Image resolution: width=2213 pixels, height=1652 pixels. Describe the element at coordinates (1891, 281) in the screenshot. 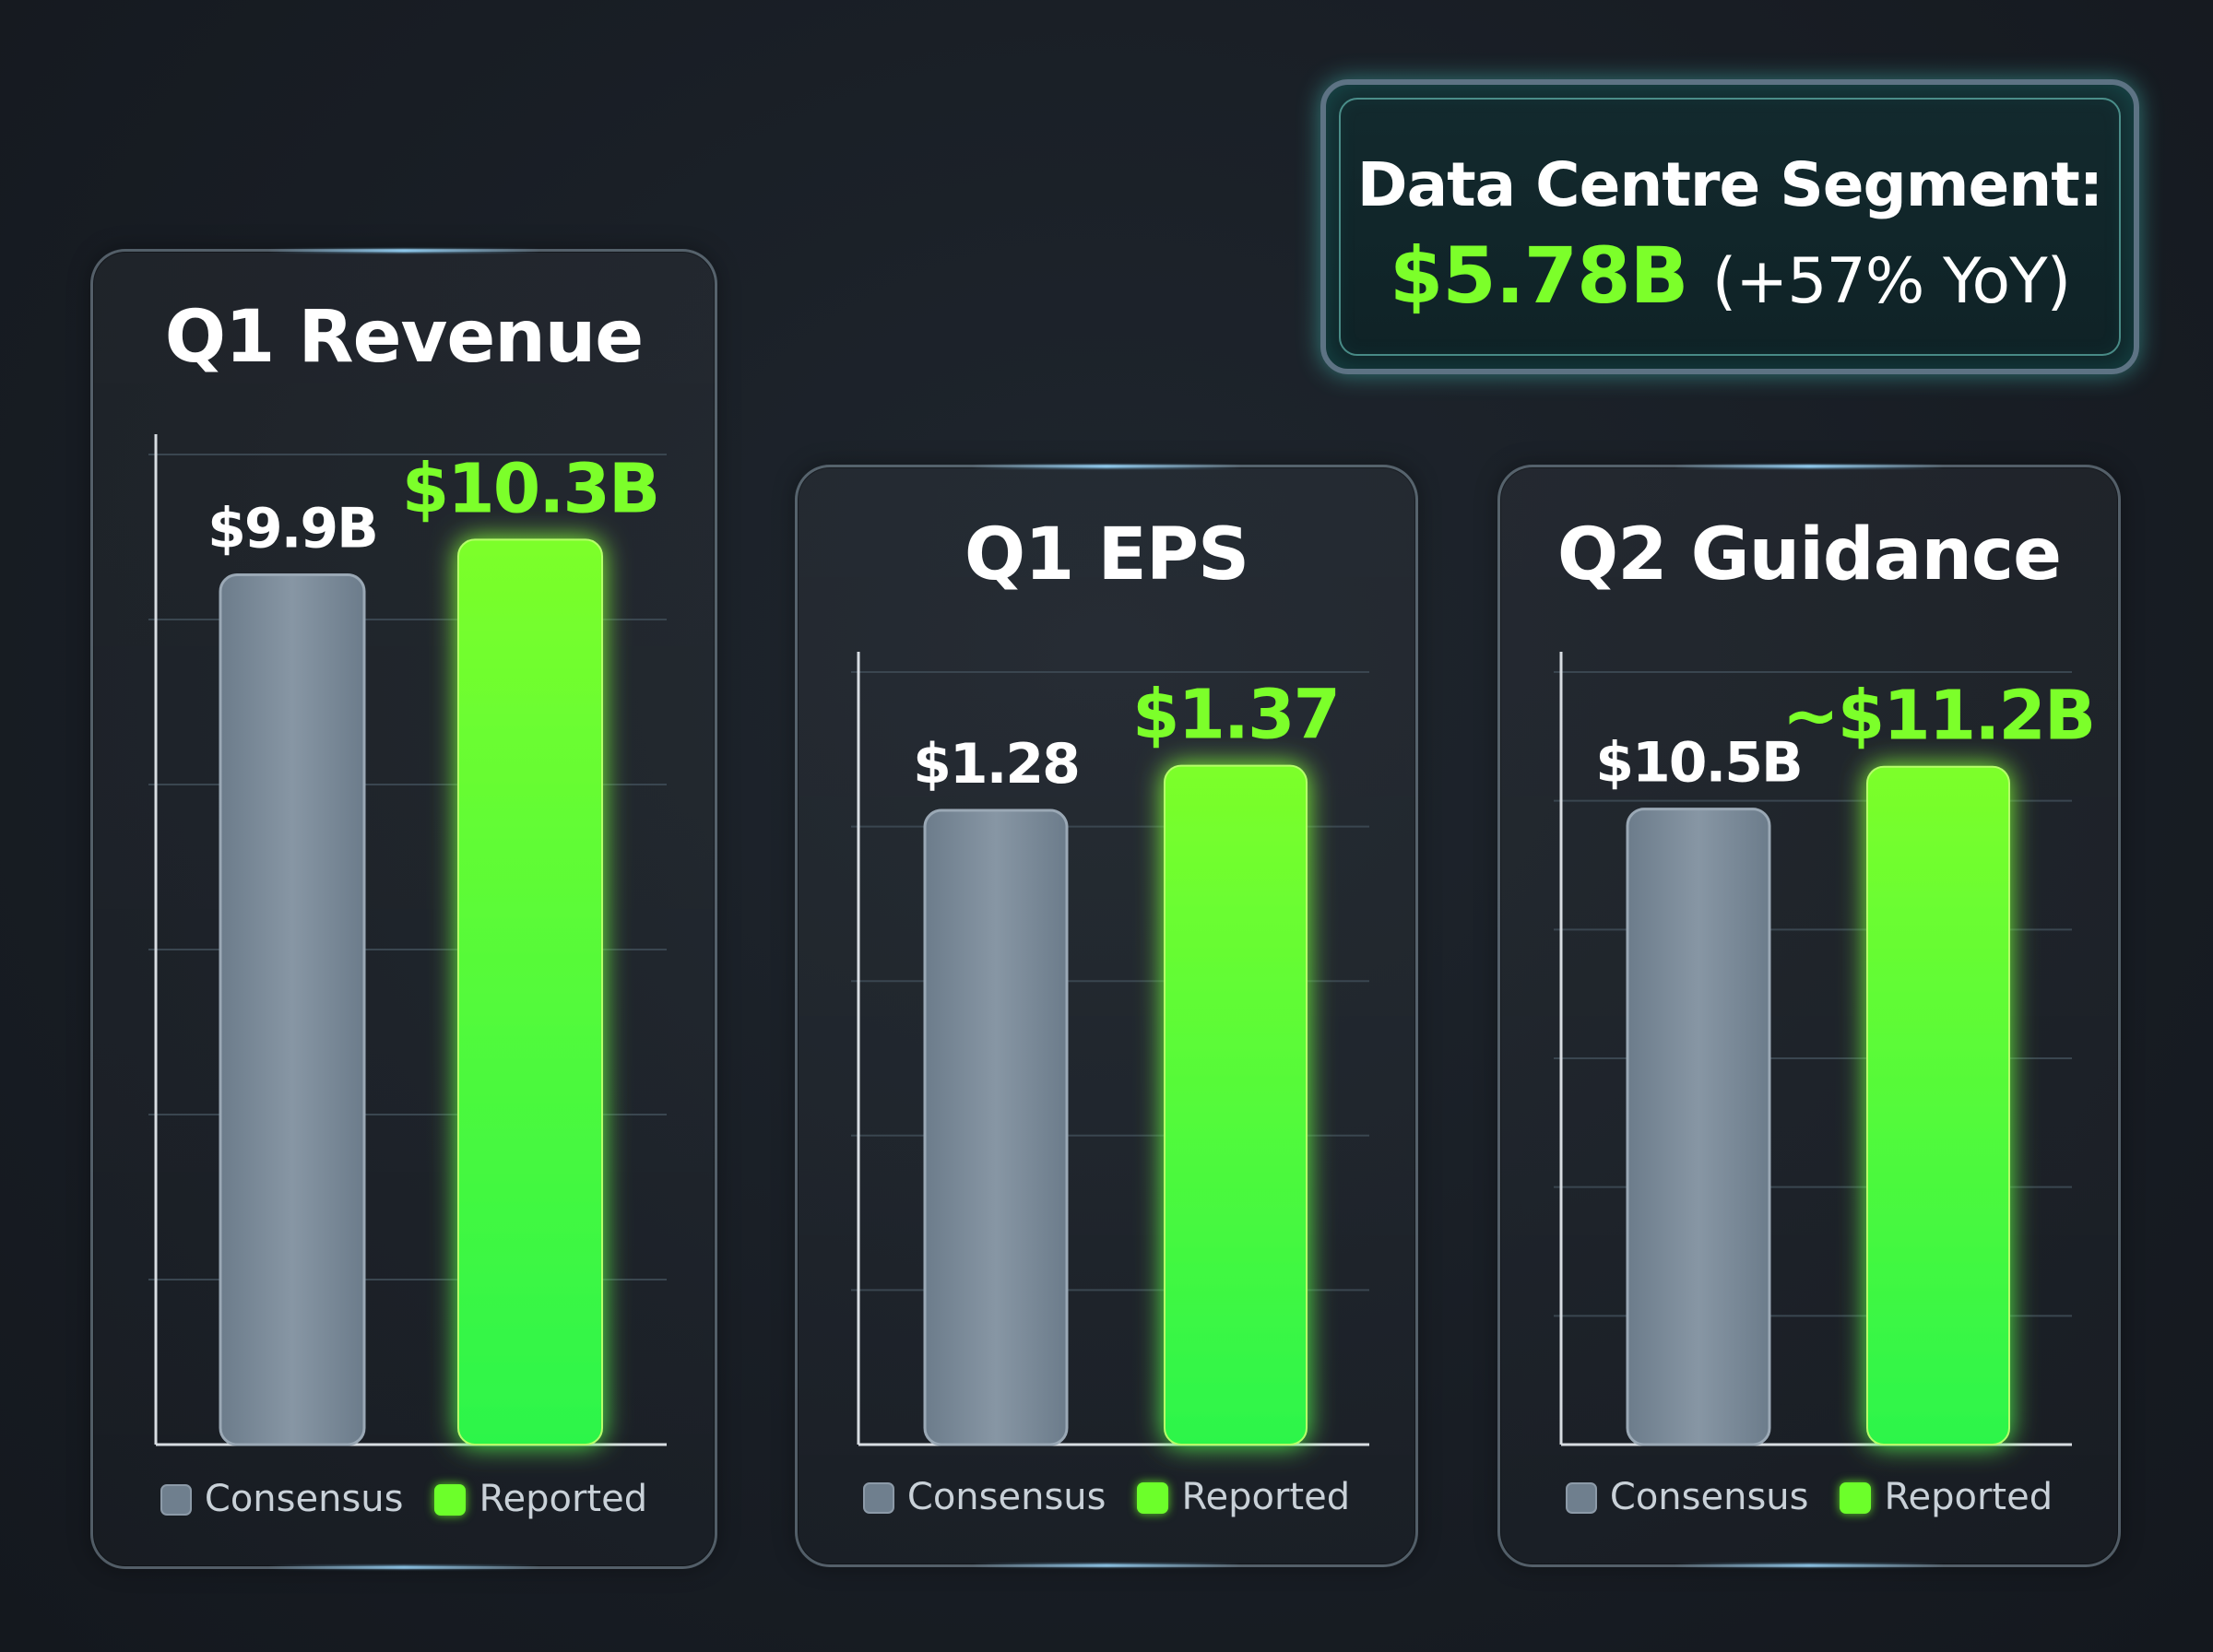

I see `callout-change: (+57% YoY)` at that location.